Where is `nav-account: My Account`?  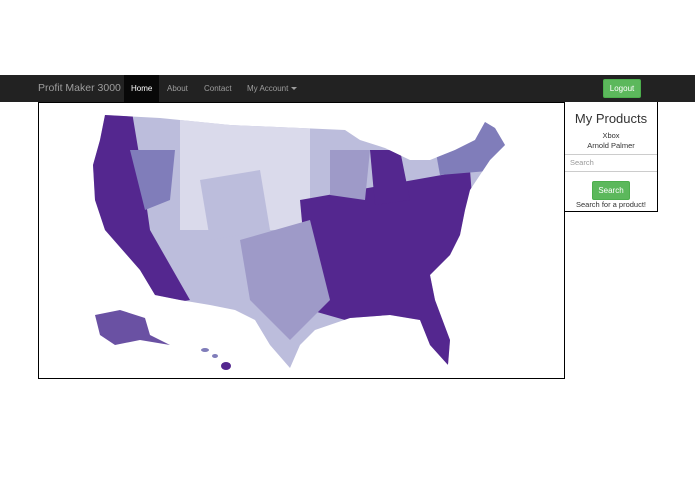
nav-account: My Account is located at coordinates (272, 88).